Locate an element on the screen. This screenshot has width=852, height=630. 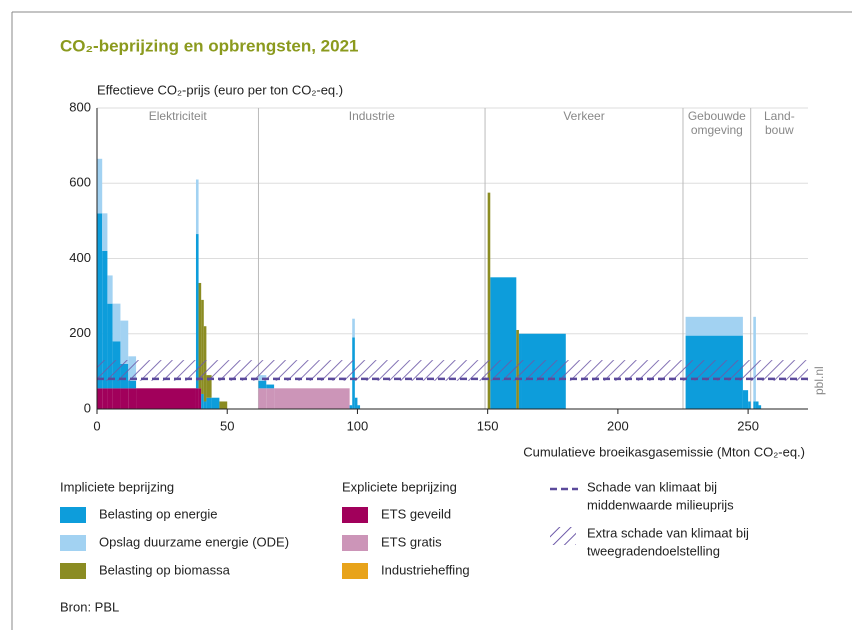
legend-label: Industrieheffing is located at coordinates (425, 569).